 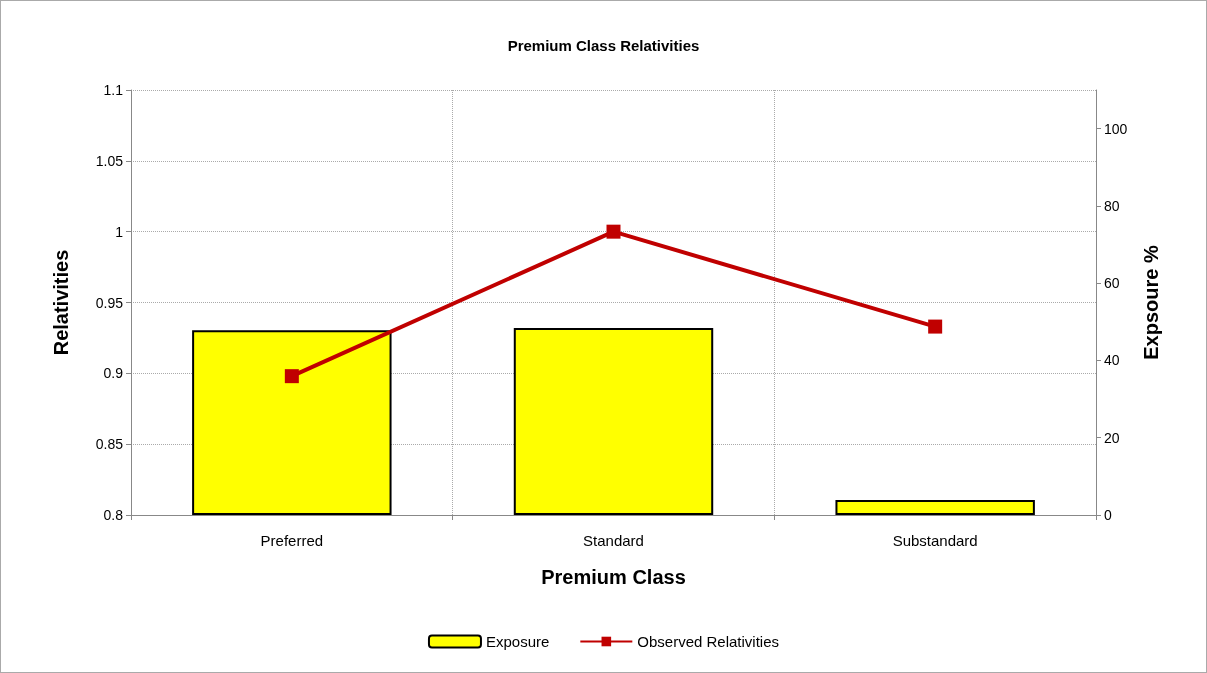 What do you see at coordinates (603, 45) in the screenshot?
I see `chart-title: Premium Class Relativities` at bounding box center [603, 45].